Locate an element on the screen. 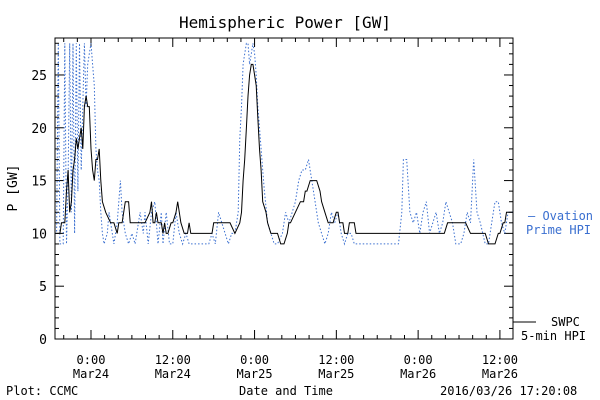 This screenshot has height=400, width=600. y-tick-label: 0 is located at coordinates (43, 340).